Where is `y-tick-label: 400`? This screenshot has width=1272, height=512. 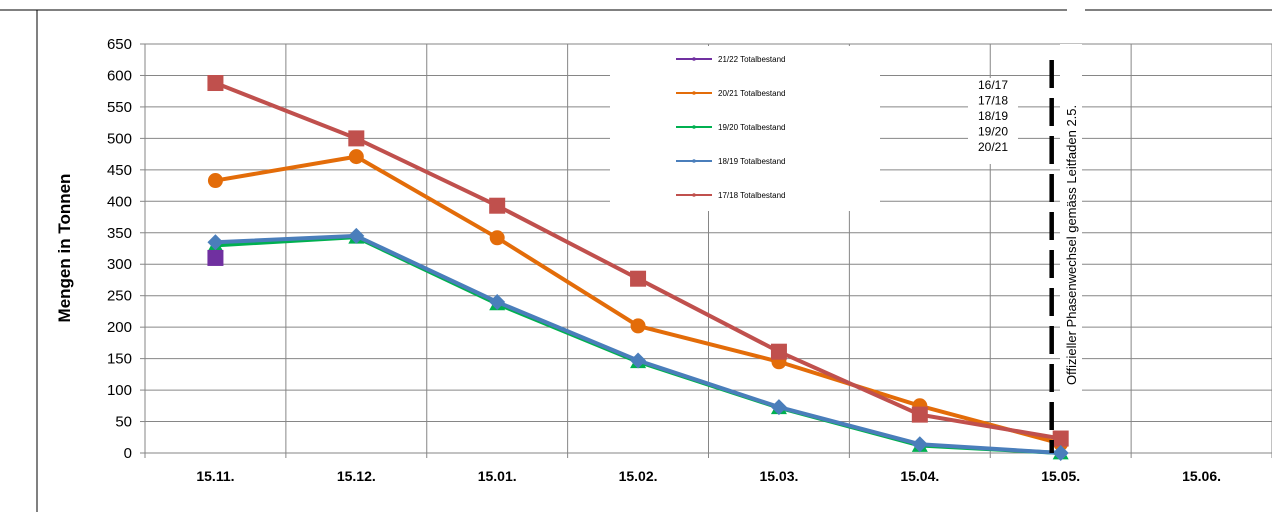 y-tick-label: 400 is located at coordinates (119, 201).